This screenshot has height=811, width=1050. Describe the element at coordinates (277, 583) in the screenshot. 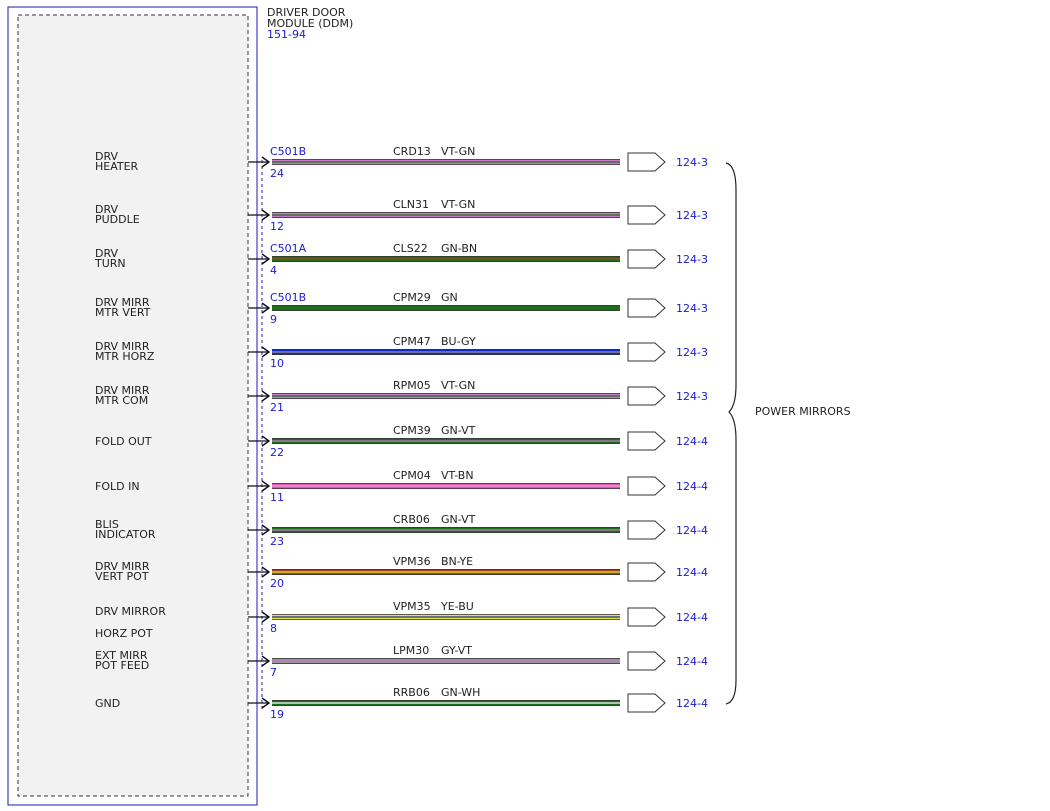

I see `pin-number: 20` at that location.